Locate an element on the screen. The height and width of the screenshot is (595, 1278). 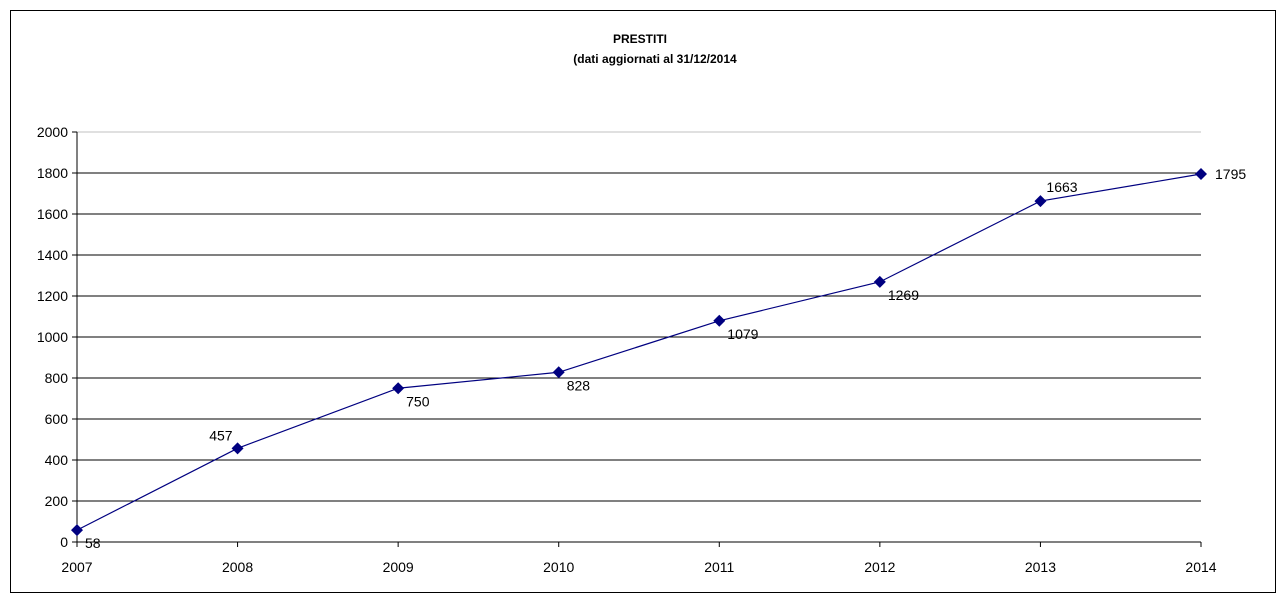
data-label-2008: 457 is located at coordinates (221, 435).